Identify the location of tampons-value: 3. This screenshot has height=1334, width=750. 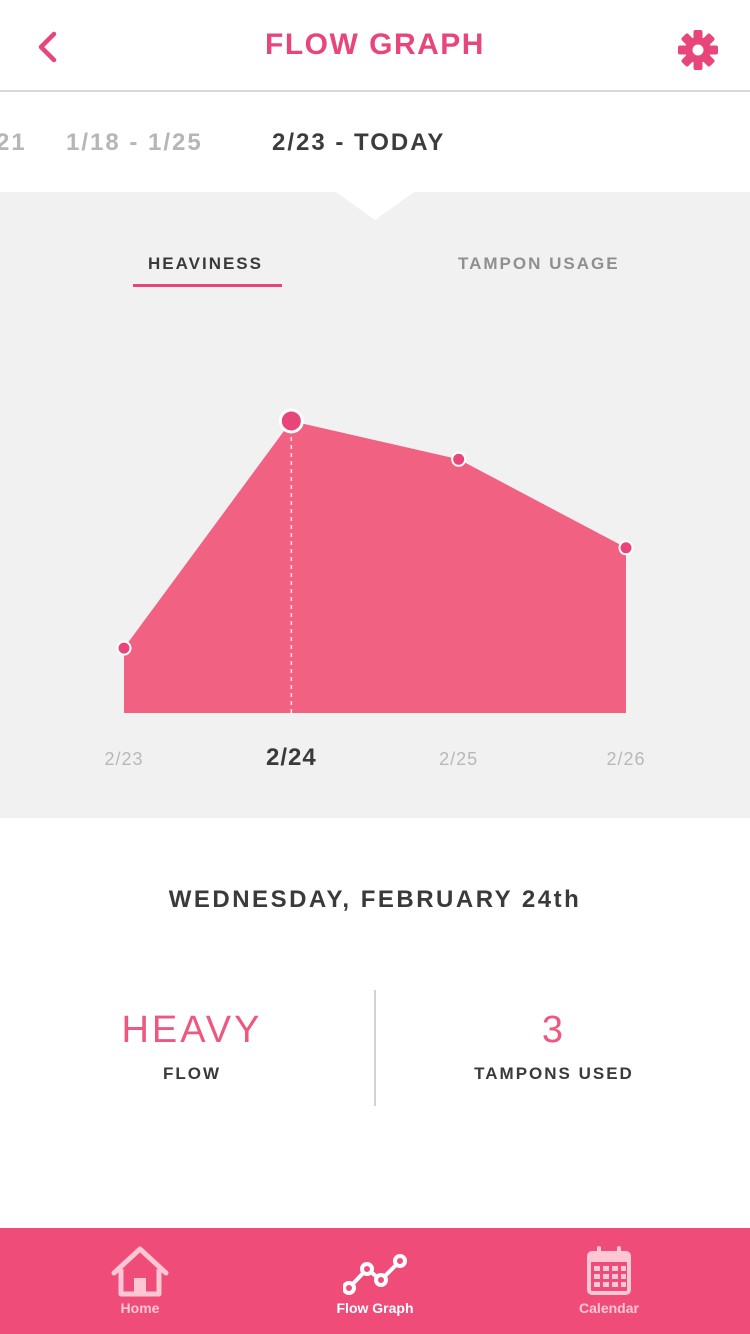
(554, 1030).